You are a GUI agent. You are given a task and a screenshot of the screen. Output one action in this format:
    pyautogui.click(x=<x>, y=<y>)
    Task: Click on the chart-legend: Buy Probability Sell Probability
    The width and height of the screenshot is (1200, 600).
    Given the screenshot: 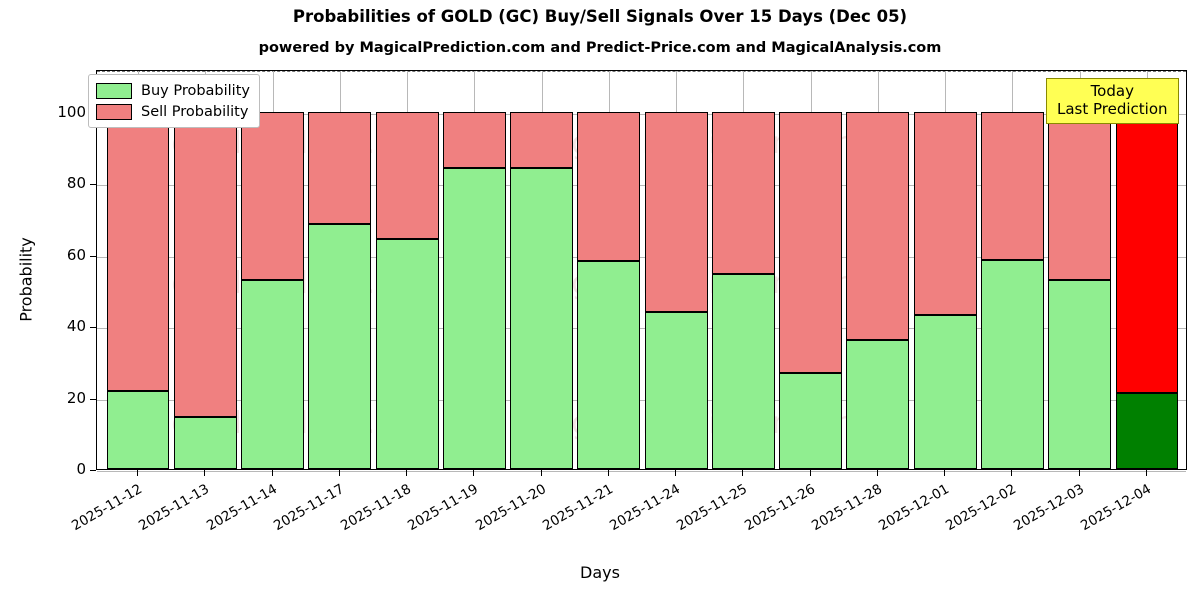 What is the action you would take?
    pyautogui.click(x=174, y=101)
    